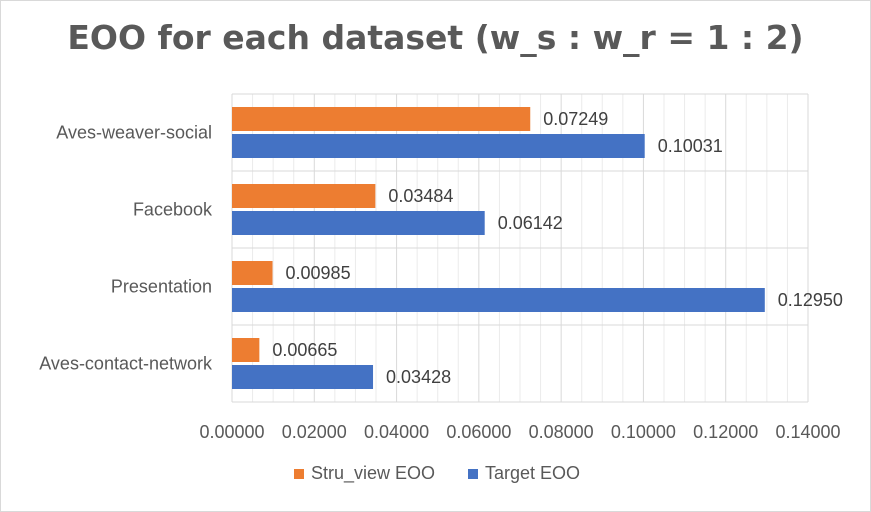  Describe the element at coordinates (231, 432) in the screenshot. I see `x-tick-label: 0.00000` at that location.